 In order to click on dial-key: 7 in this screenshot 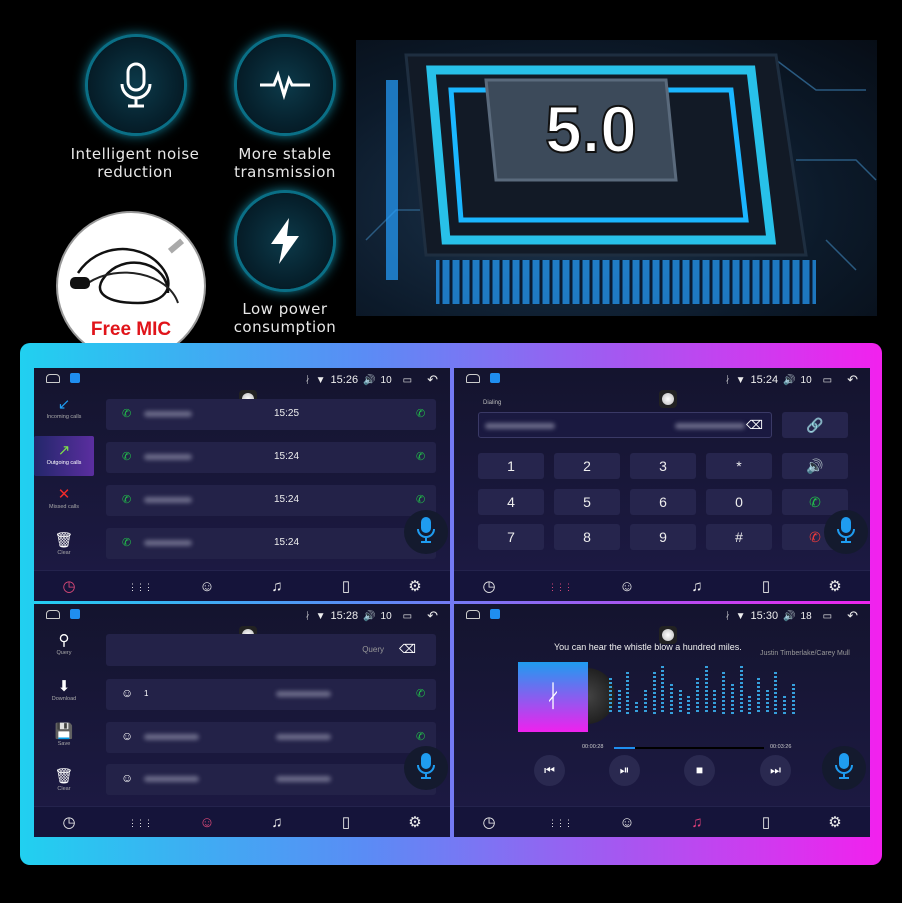, I will do `click(511, 537)`.